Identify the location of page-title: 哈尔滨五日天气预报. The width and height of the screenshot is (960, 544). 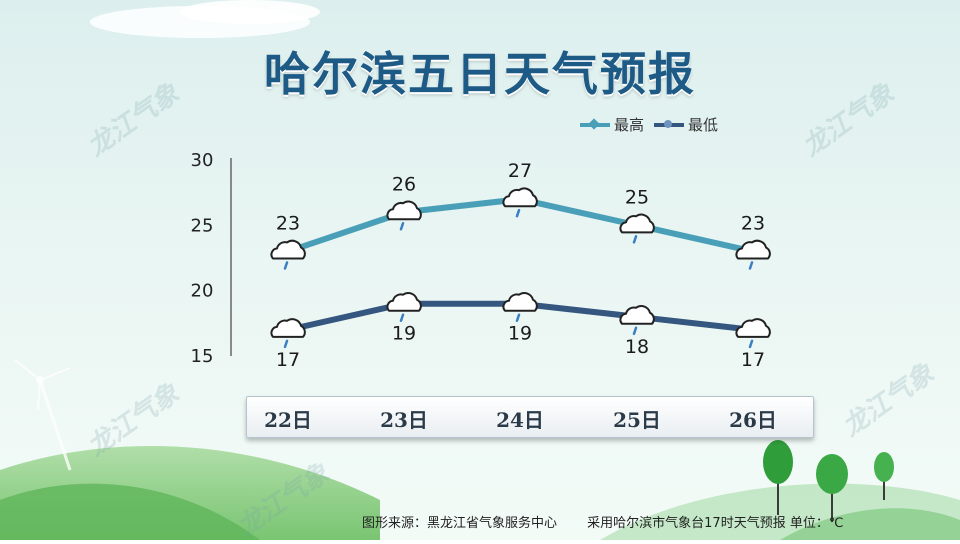
(480, 74).